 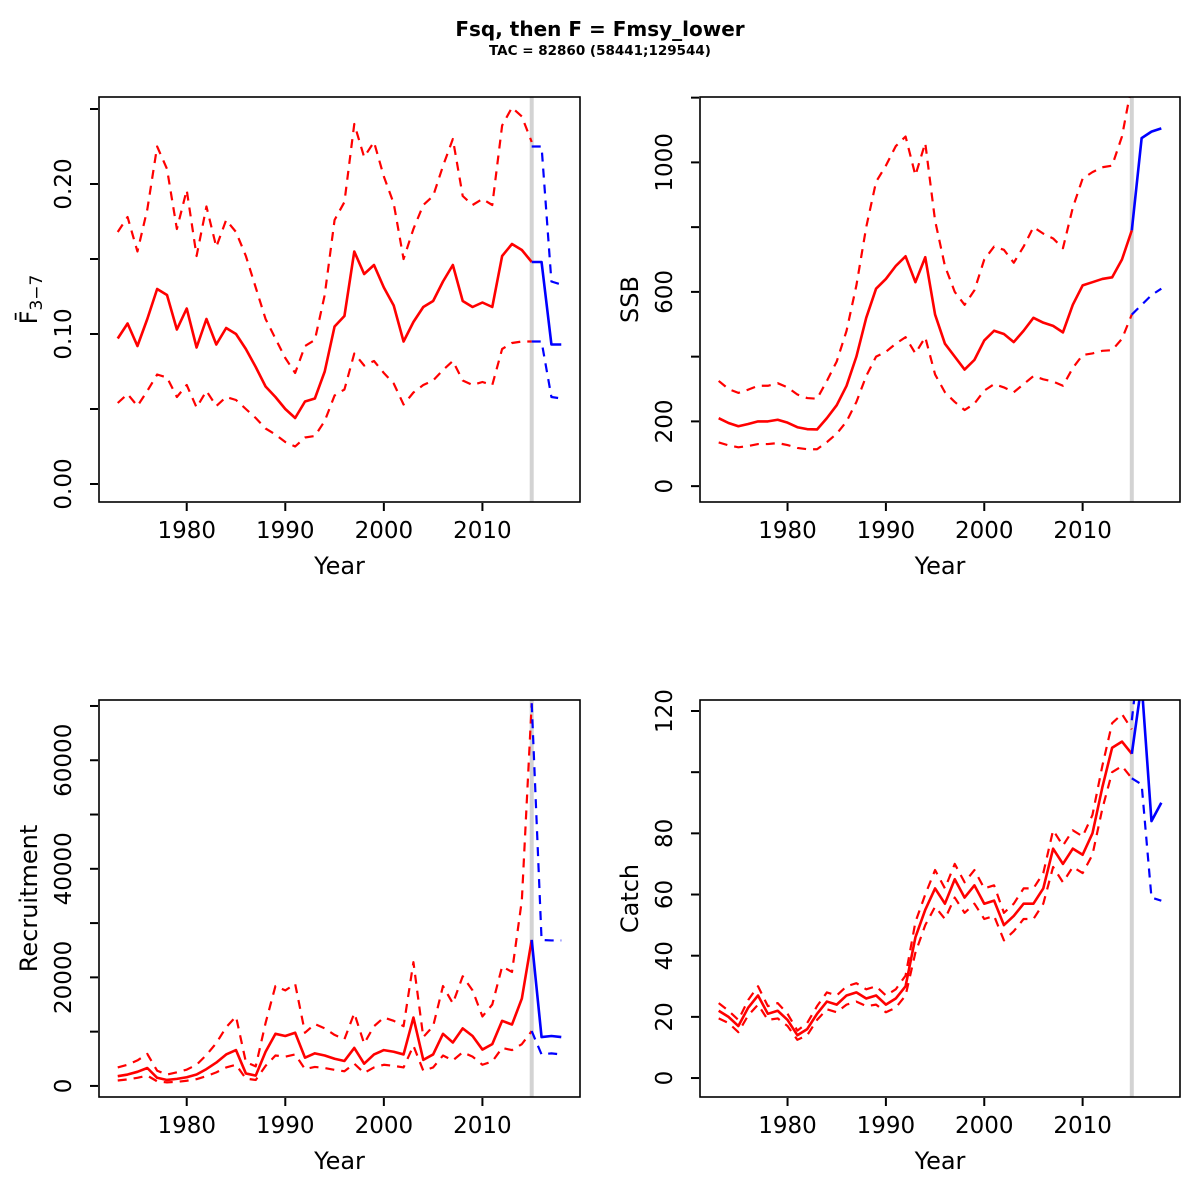 I want to click on catch-y-tick-label: 80, so click(x=665, y=833).